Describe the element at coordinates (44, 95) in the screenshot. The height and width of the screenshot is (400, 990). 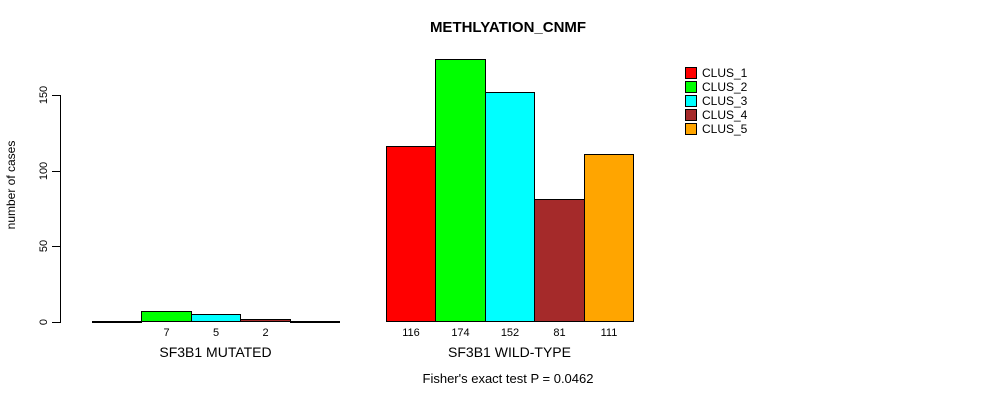
I see `y-axis-tick-label: 150` at that location.